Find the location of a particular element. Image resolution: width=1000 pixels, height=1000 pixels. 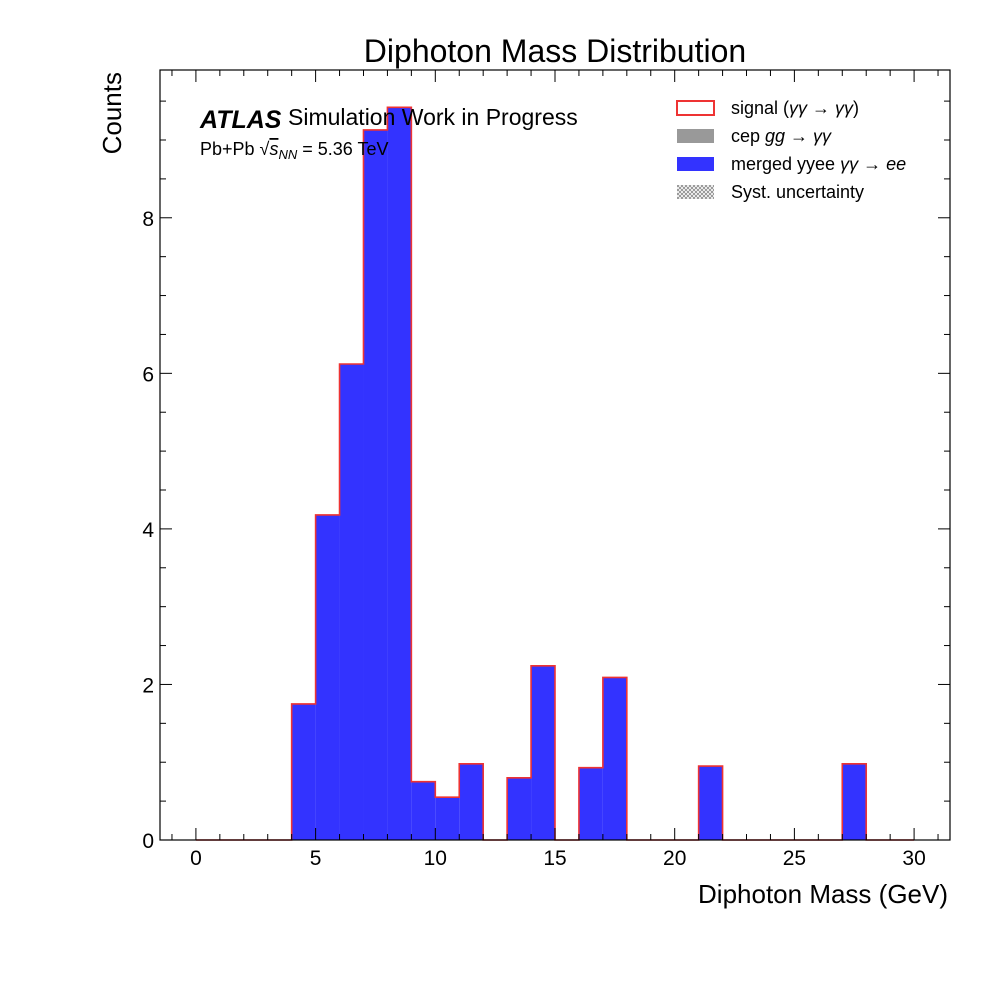

legend-label-text: Syst. uncertainty is located at coordinates (797, 192).